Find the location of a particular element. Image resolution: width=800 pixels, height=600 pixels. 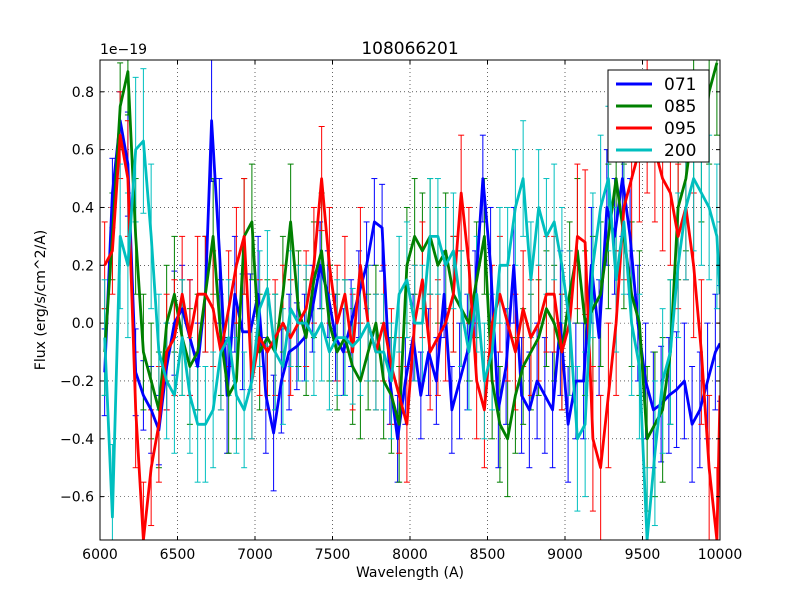

x-tick-label: 7500 is located at coordinates (333, 555).